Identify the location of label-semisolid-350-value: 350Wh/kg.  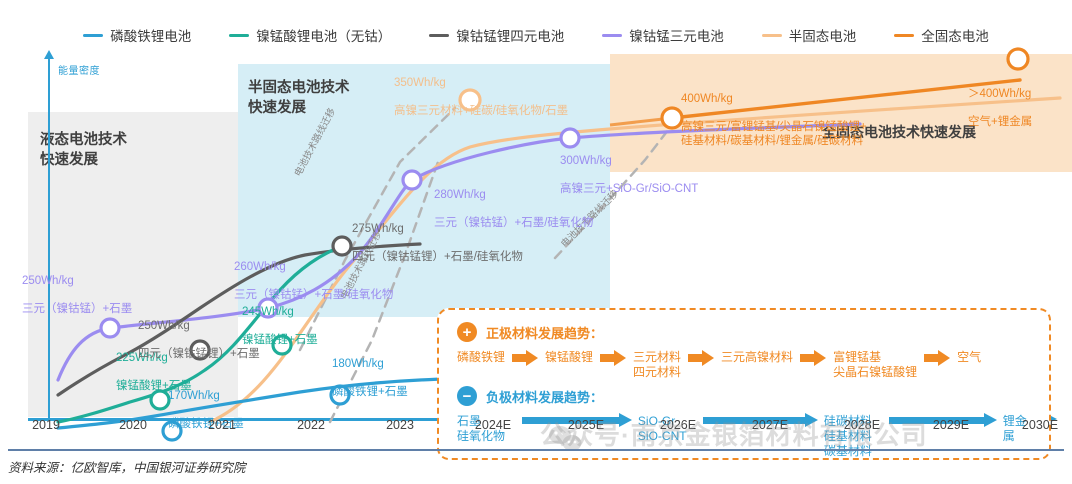
(420, 83).